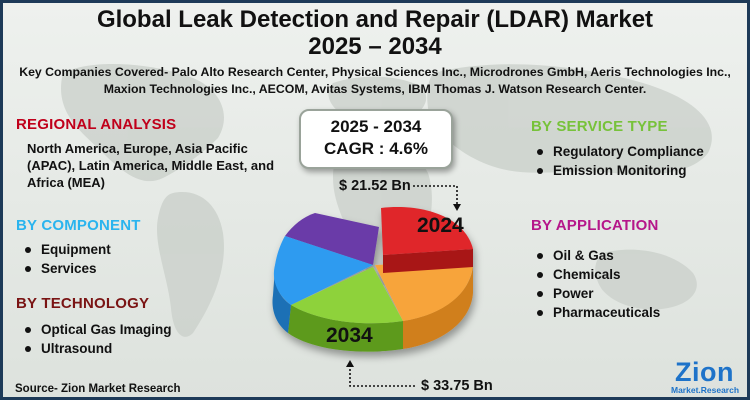 This screenshot has width=750, height=400. I want to click on pie-slice-orange-side, so click(438, 307).